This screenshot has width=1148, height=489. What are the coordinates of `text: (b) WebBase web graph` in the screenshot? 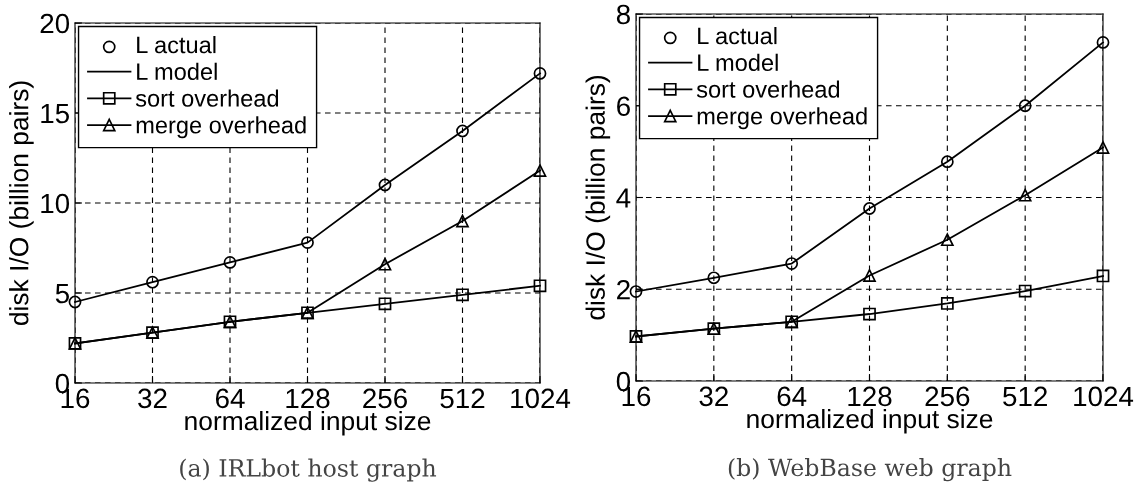 It's located at (870, 470).